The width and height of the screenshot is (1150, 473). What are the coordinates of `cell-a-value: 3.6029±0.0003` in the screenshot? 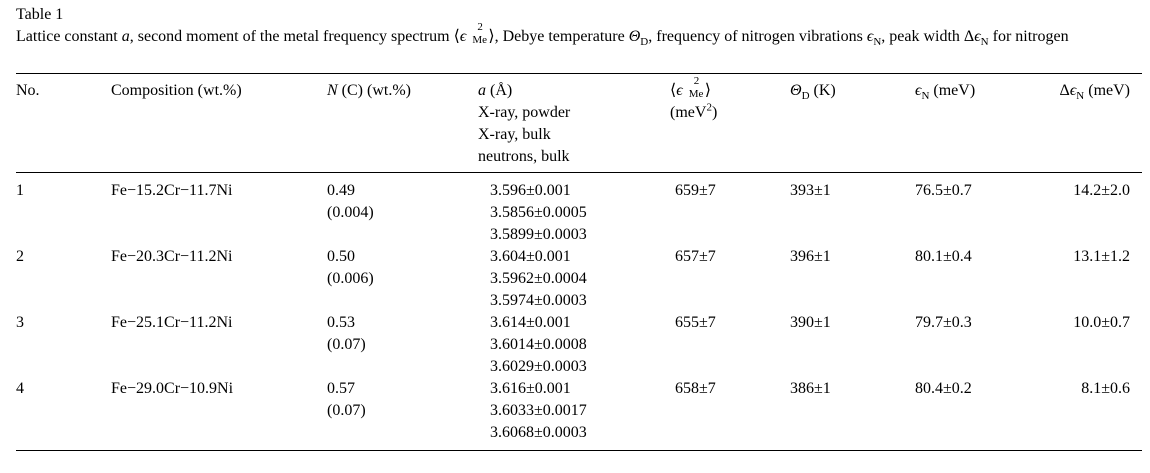 It's located at (538, 366).